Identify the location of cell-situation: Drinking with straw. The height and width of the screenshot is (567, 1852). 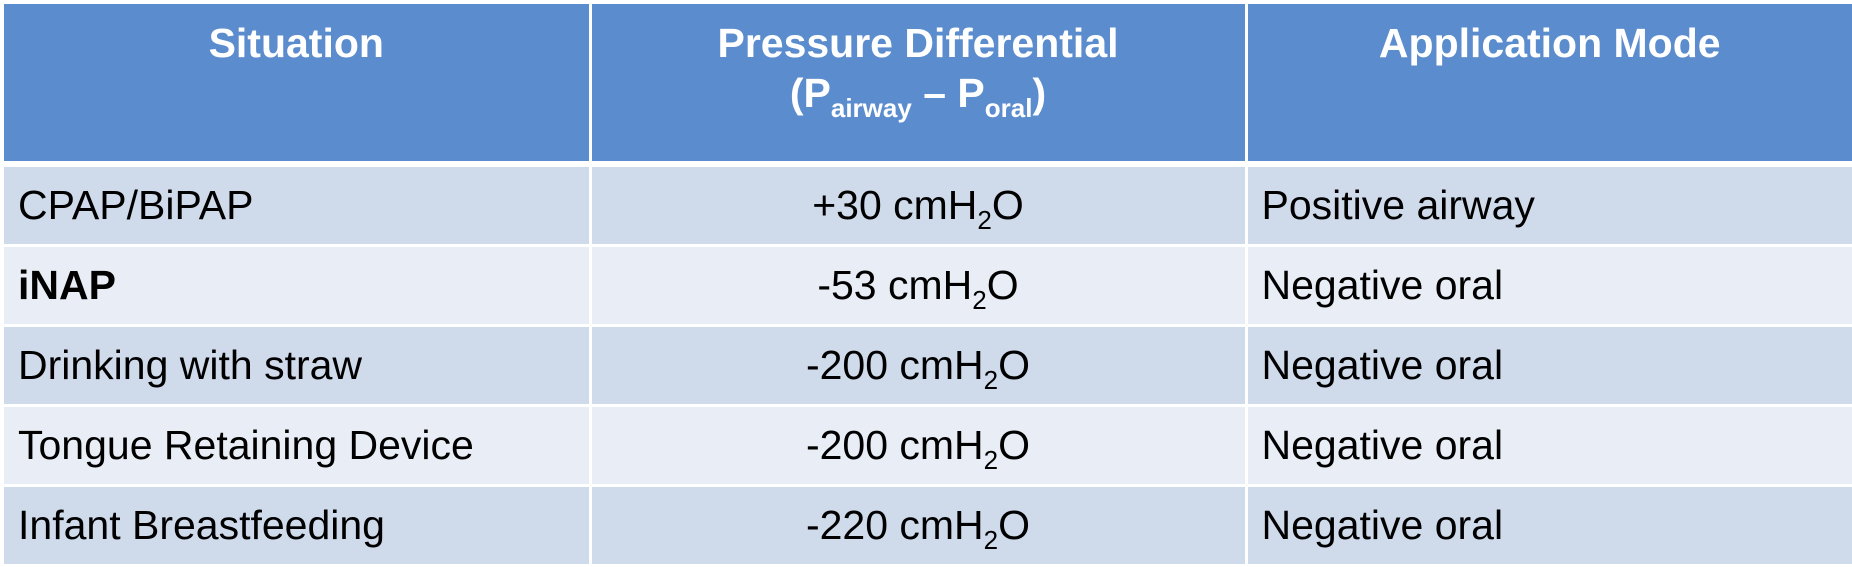
(298, 366).